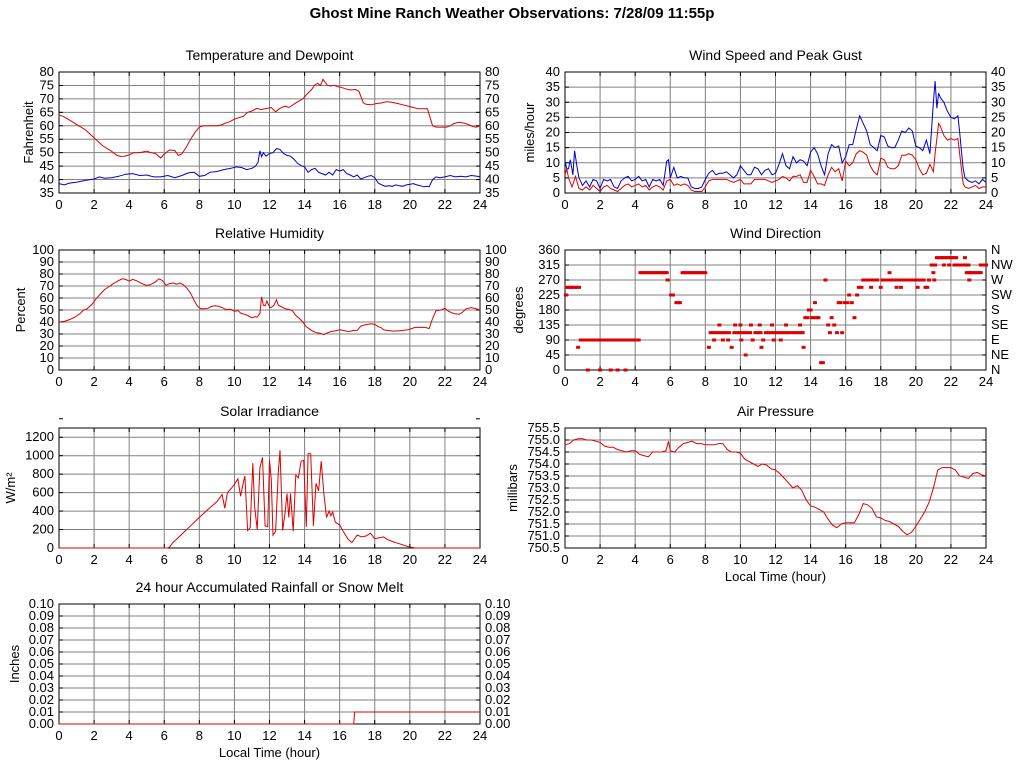 The image size is (1024, 768). What do you see at coordinates (549, 249) in the screenshot?
I see `y-tick-label: 360` at bounding box center [549, 249].